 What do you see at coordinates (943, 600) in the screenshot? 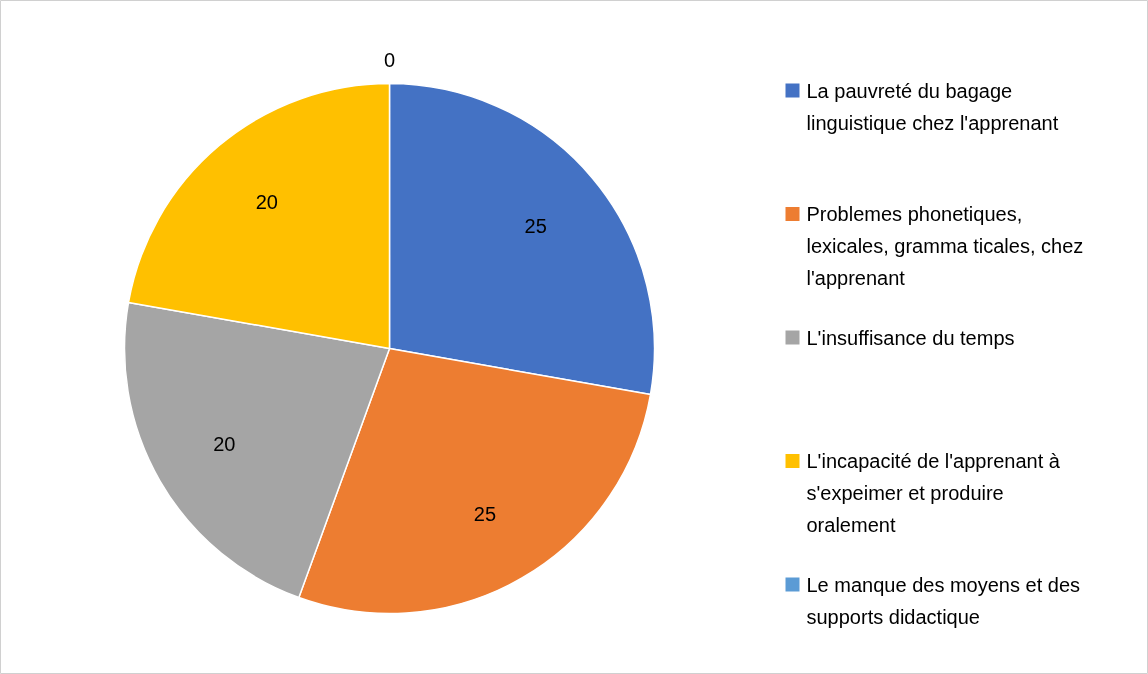
I see `legend-label: Le manque des moyens et des supports didactique` at bounding box center [943, 600].